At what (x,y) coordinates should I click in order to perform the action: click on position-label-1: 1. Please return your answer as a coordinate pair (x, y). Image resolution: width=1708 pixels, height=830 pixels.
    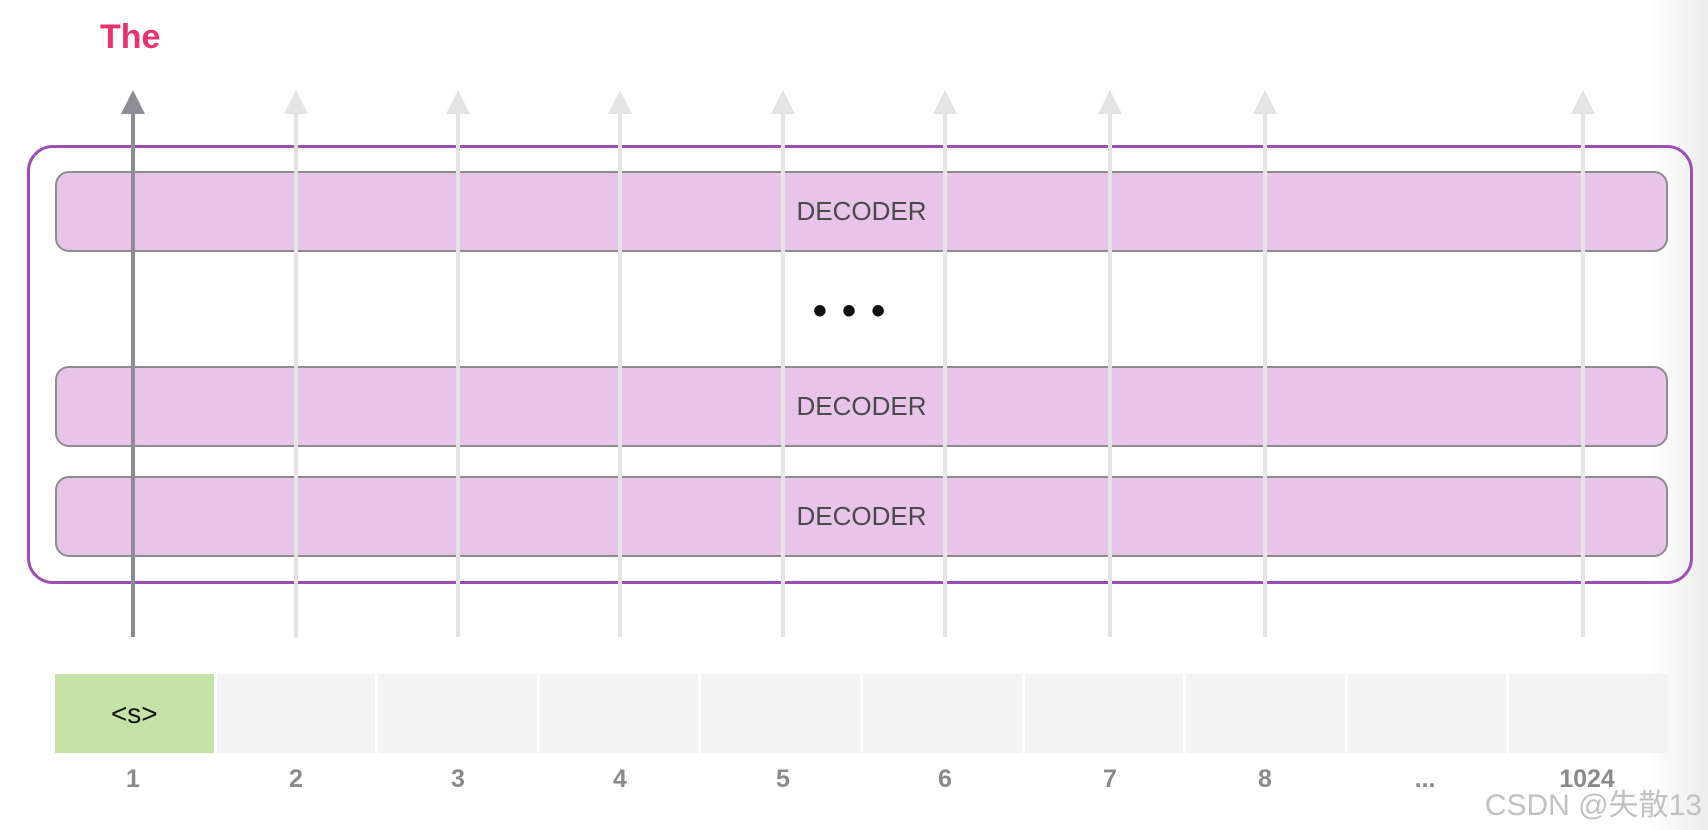
    Looking at the image, I should click on (133, 779).